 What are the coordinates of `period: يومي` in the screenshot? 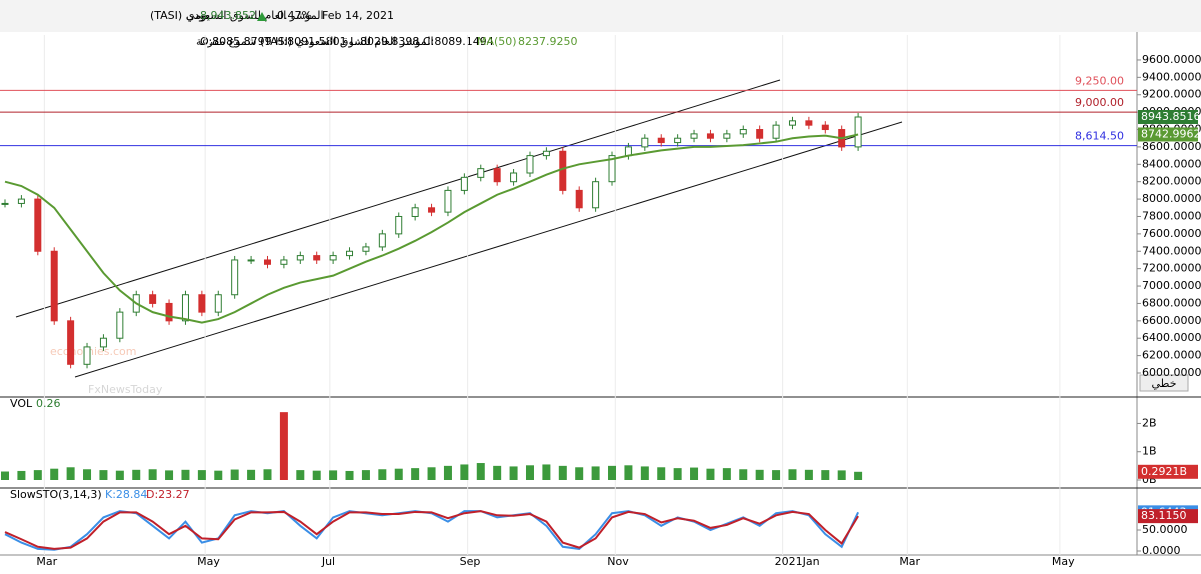 It's located at (198, 15).